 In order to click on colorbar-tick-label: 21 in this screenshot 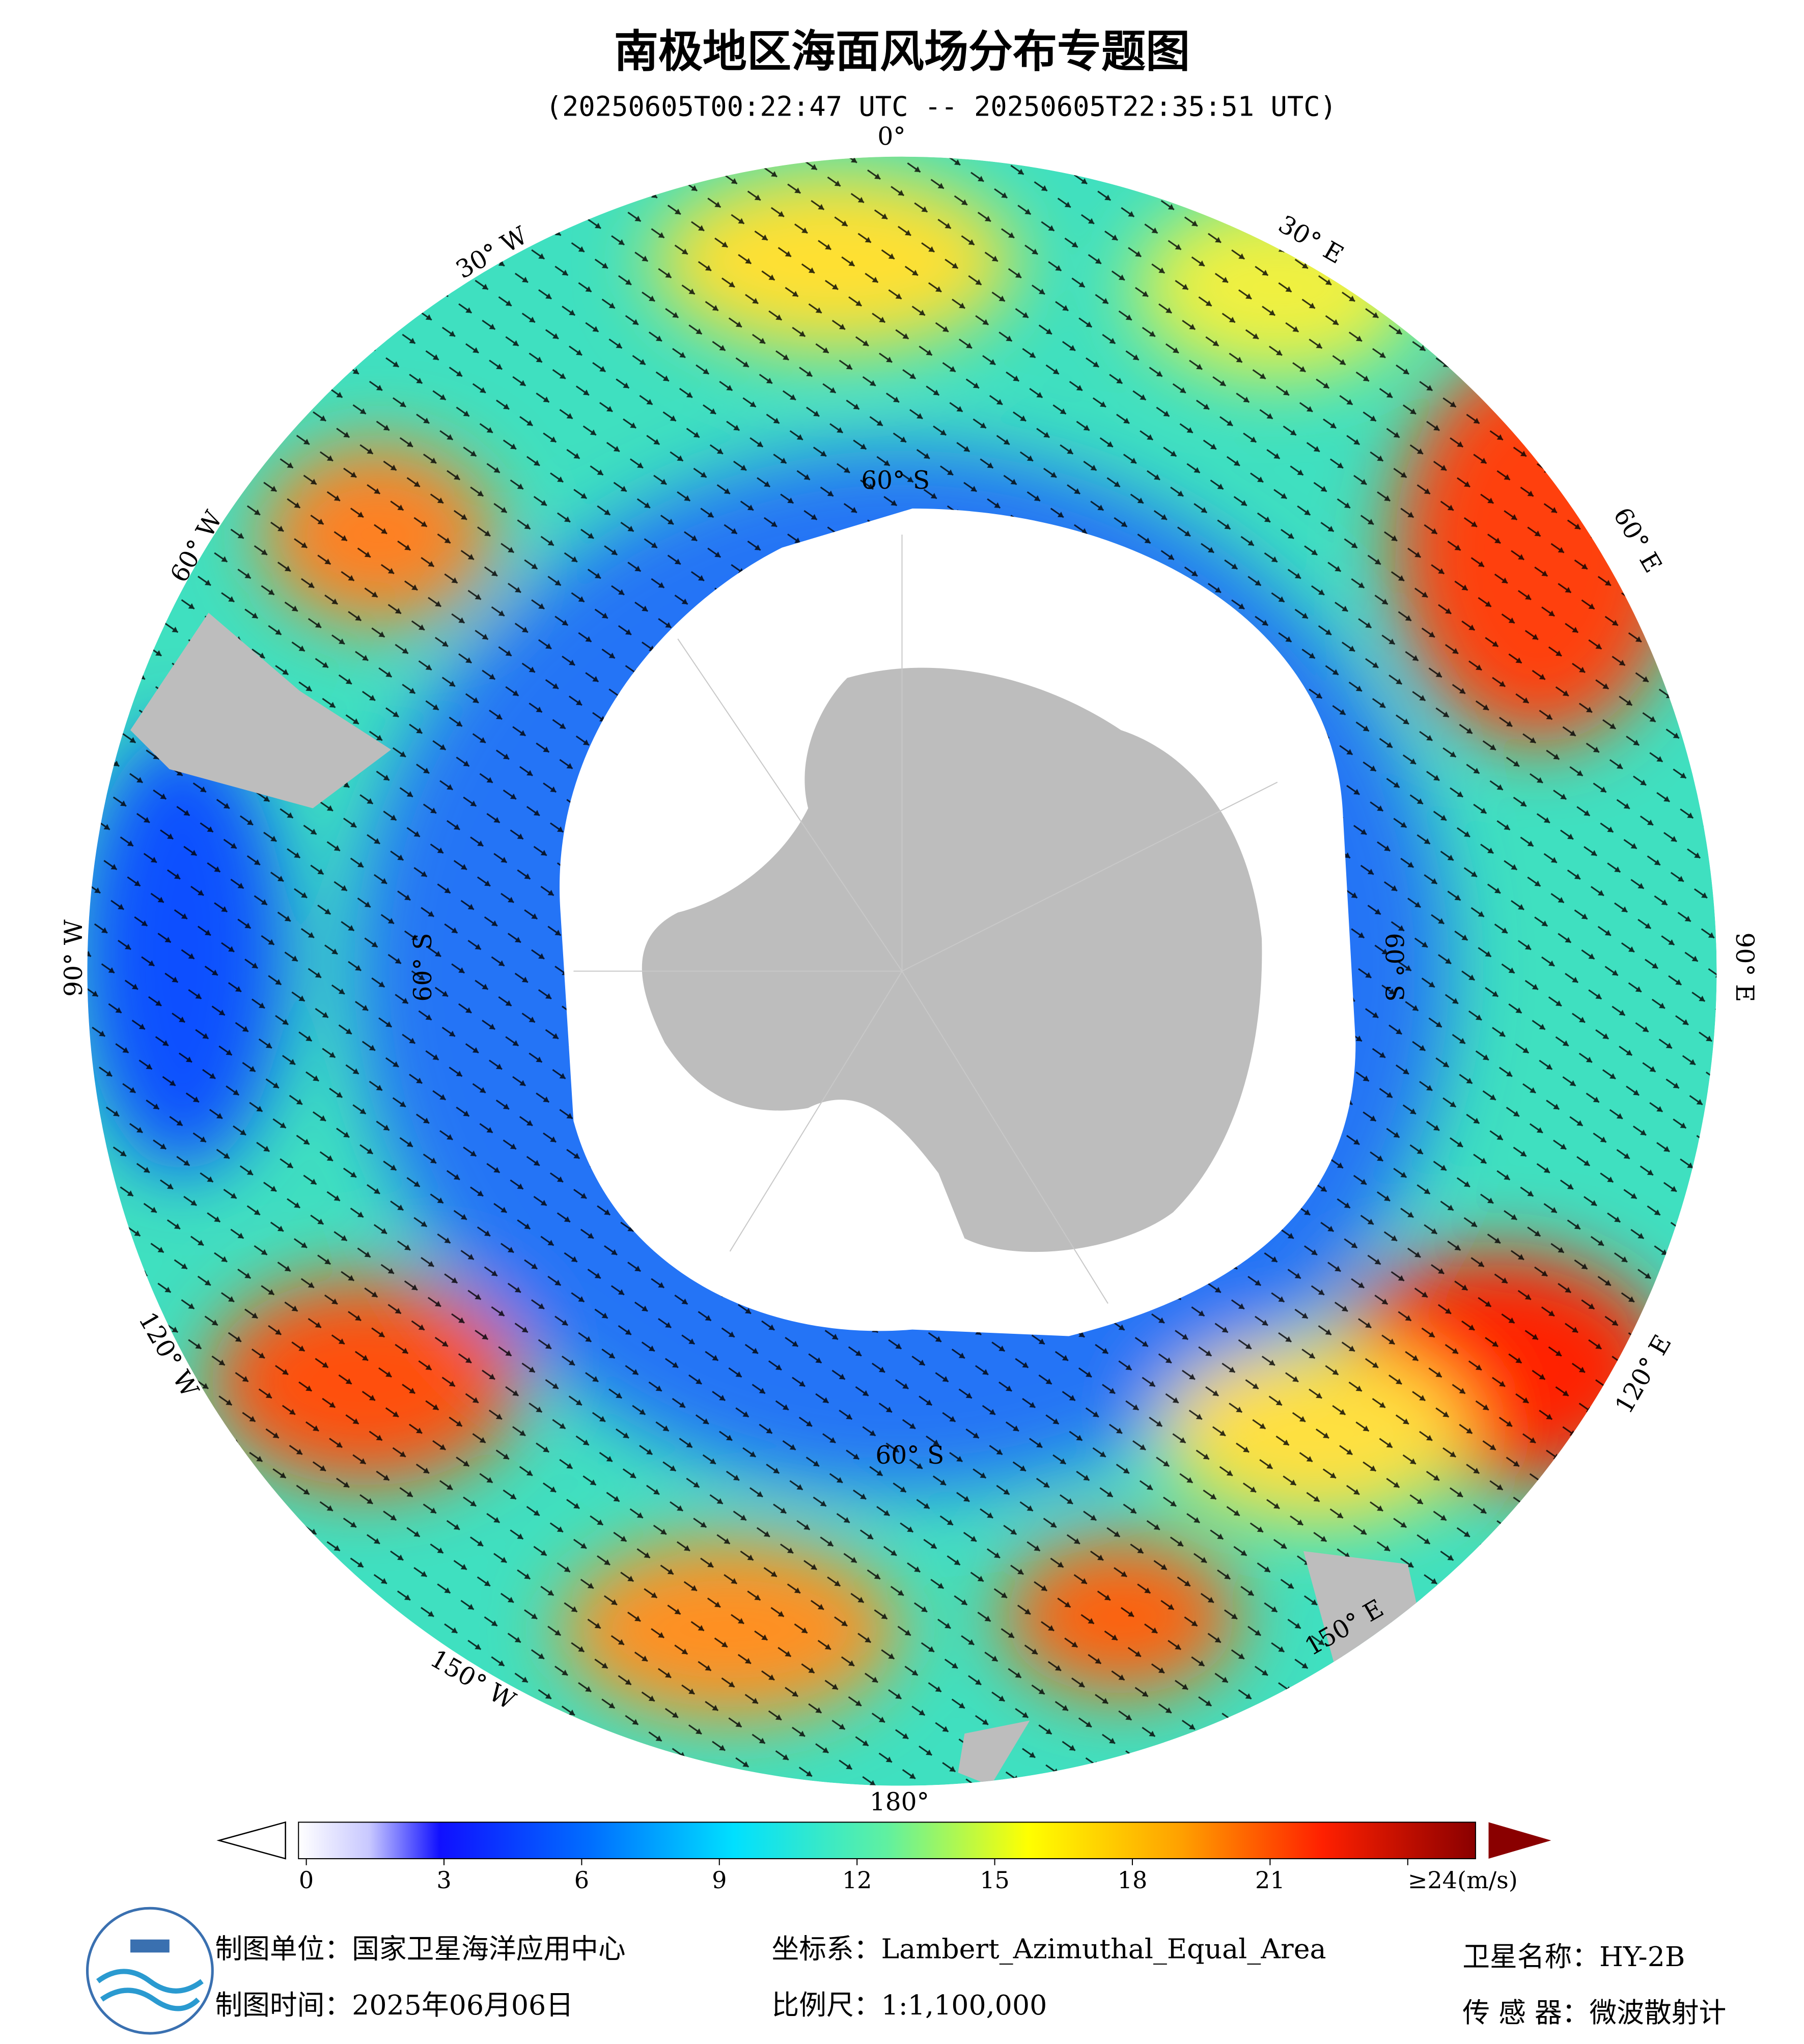, I will do `click(1270, 1880)`.